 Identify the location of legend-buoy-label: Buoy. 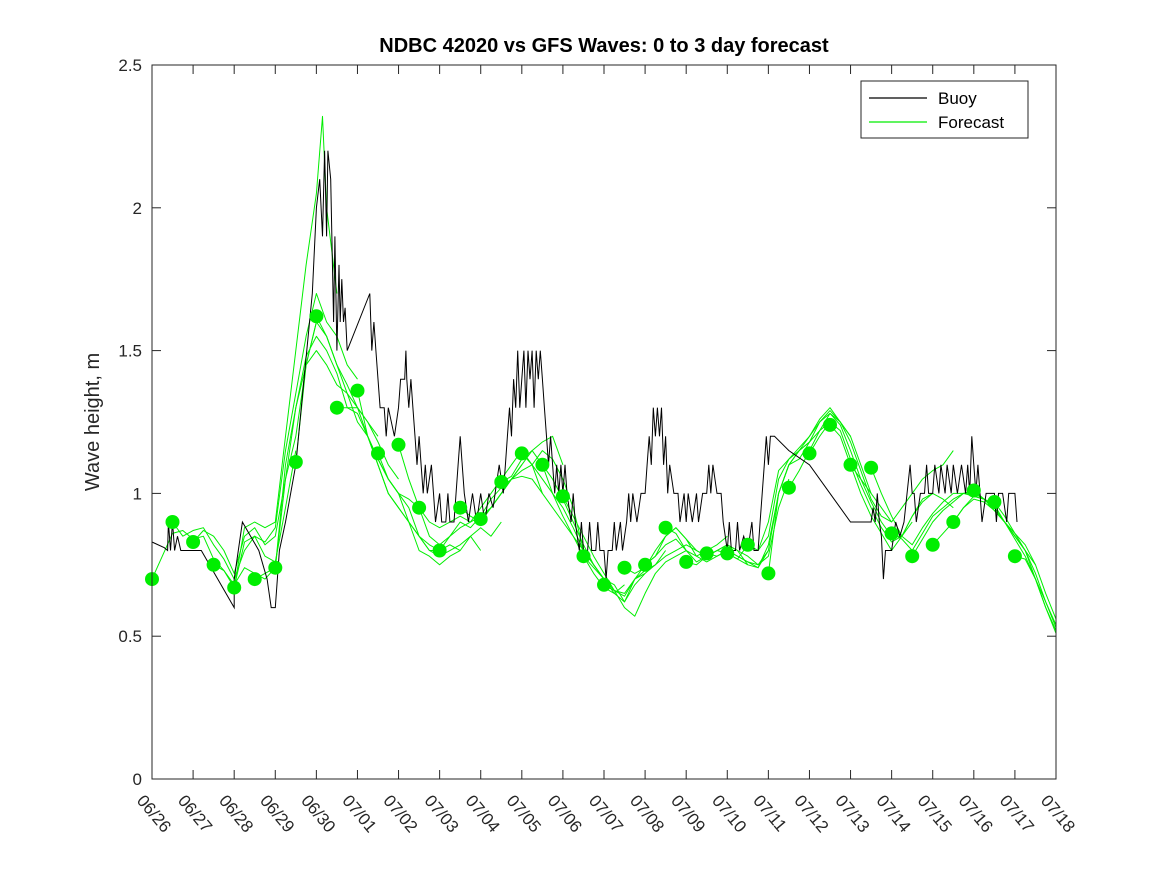
(957, 98).